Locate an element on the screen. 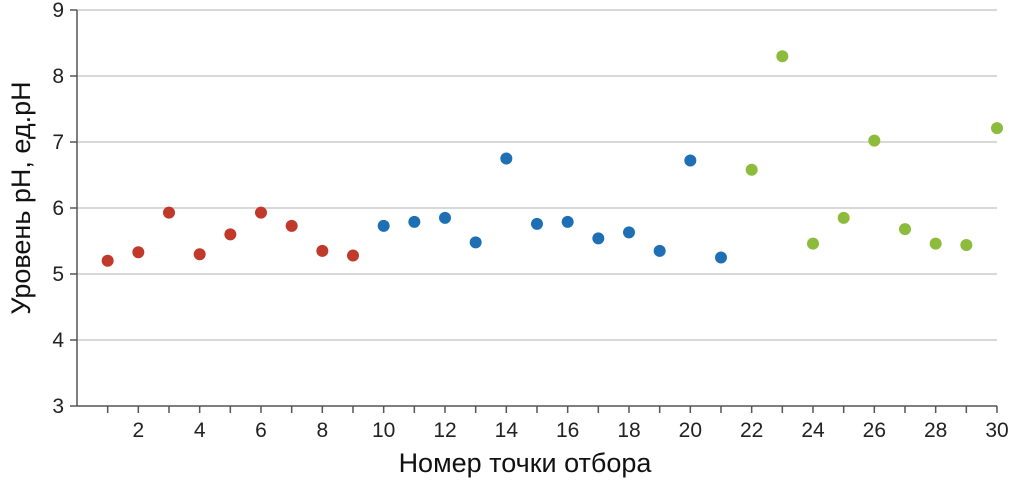  y-tick-label: 9 is located at coordinates (58, 11).